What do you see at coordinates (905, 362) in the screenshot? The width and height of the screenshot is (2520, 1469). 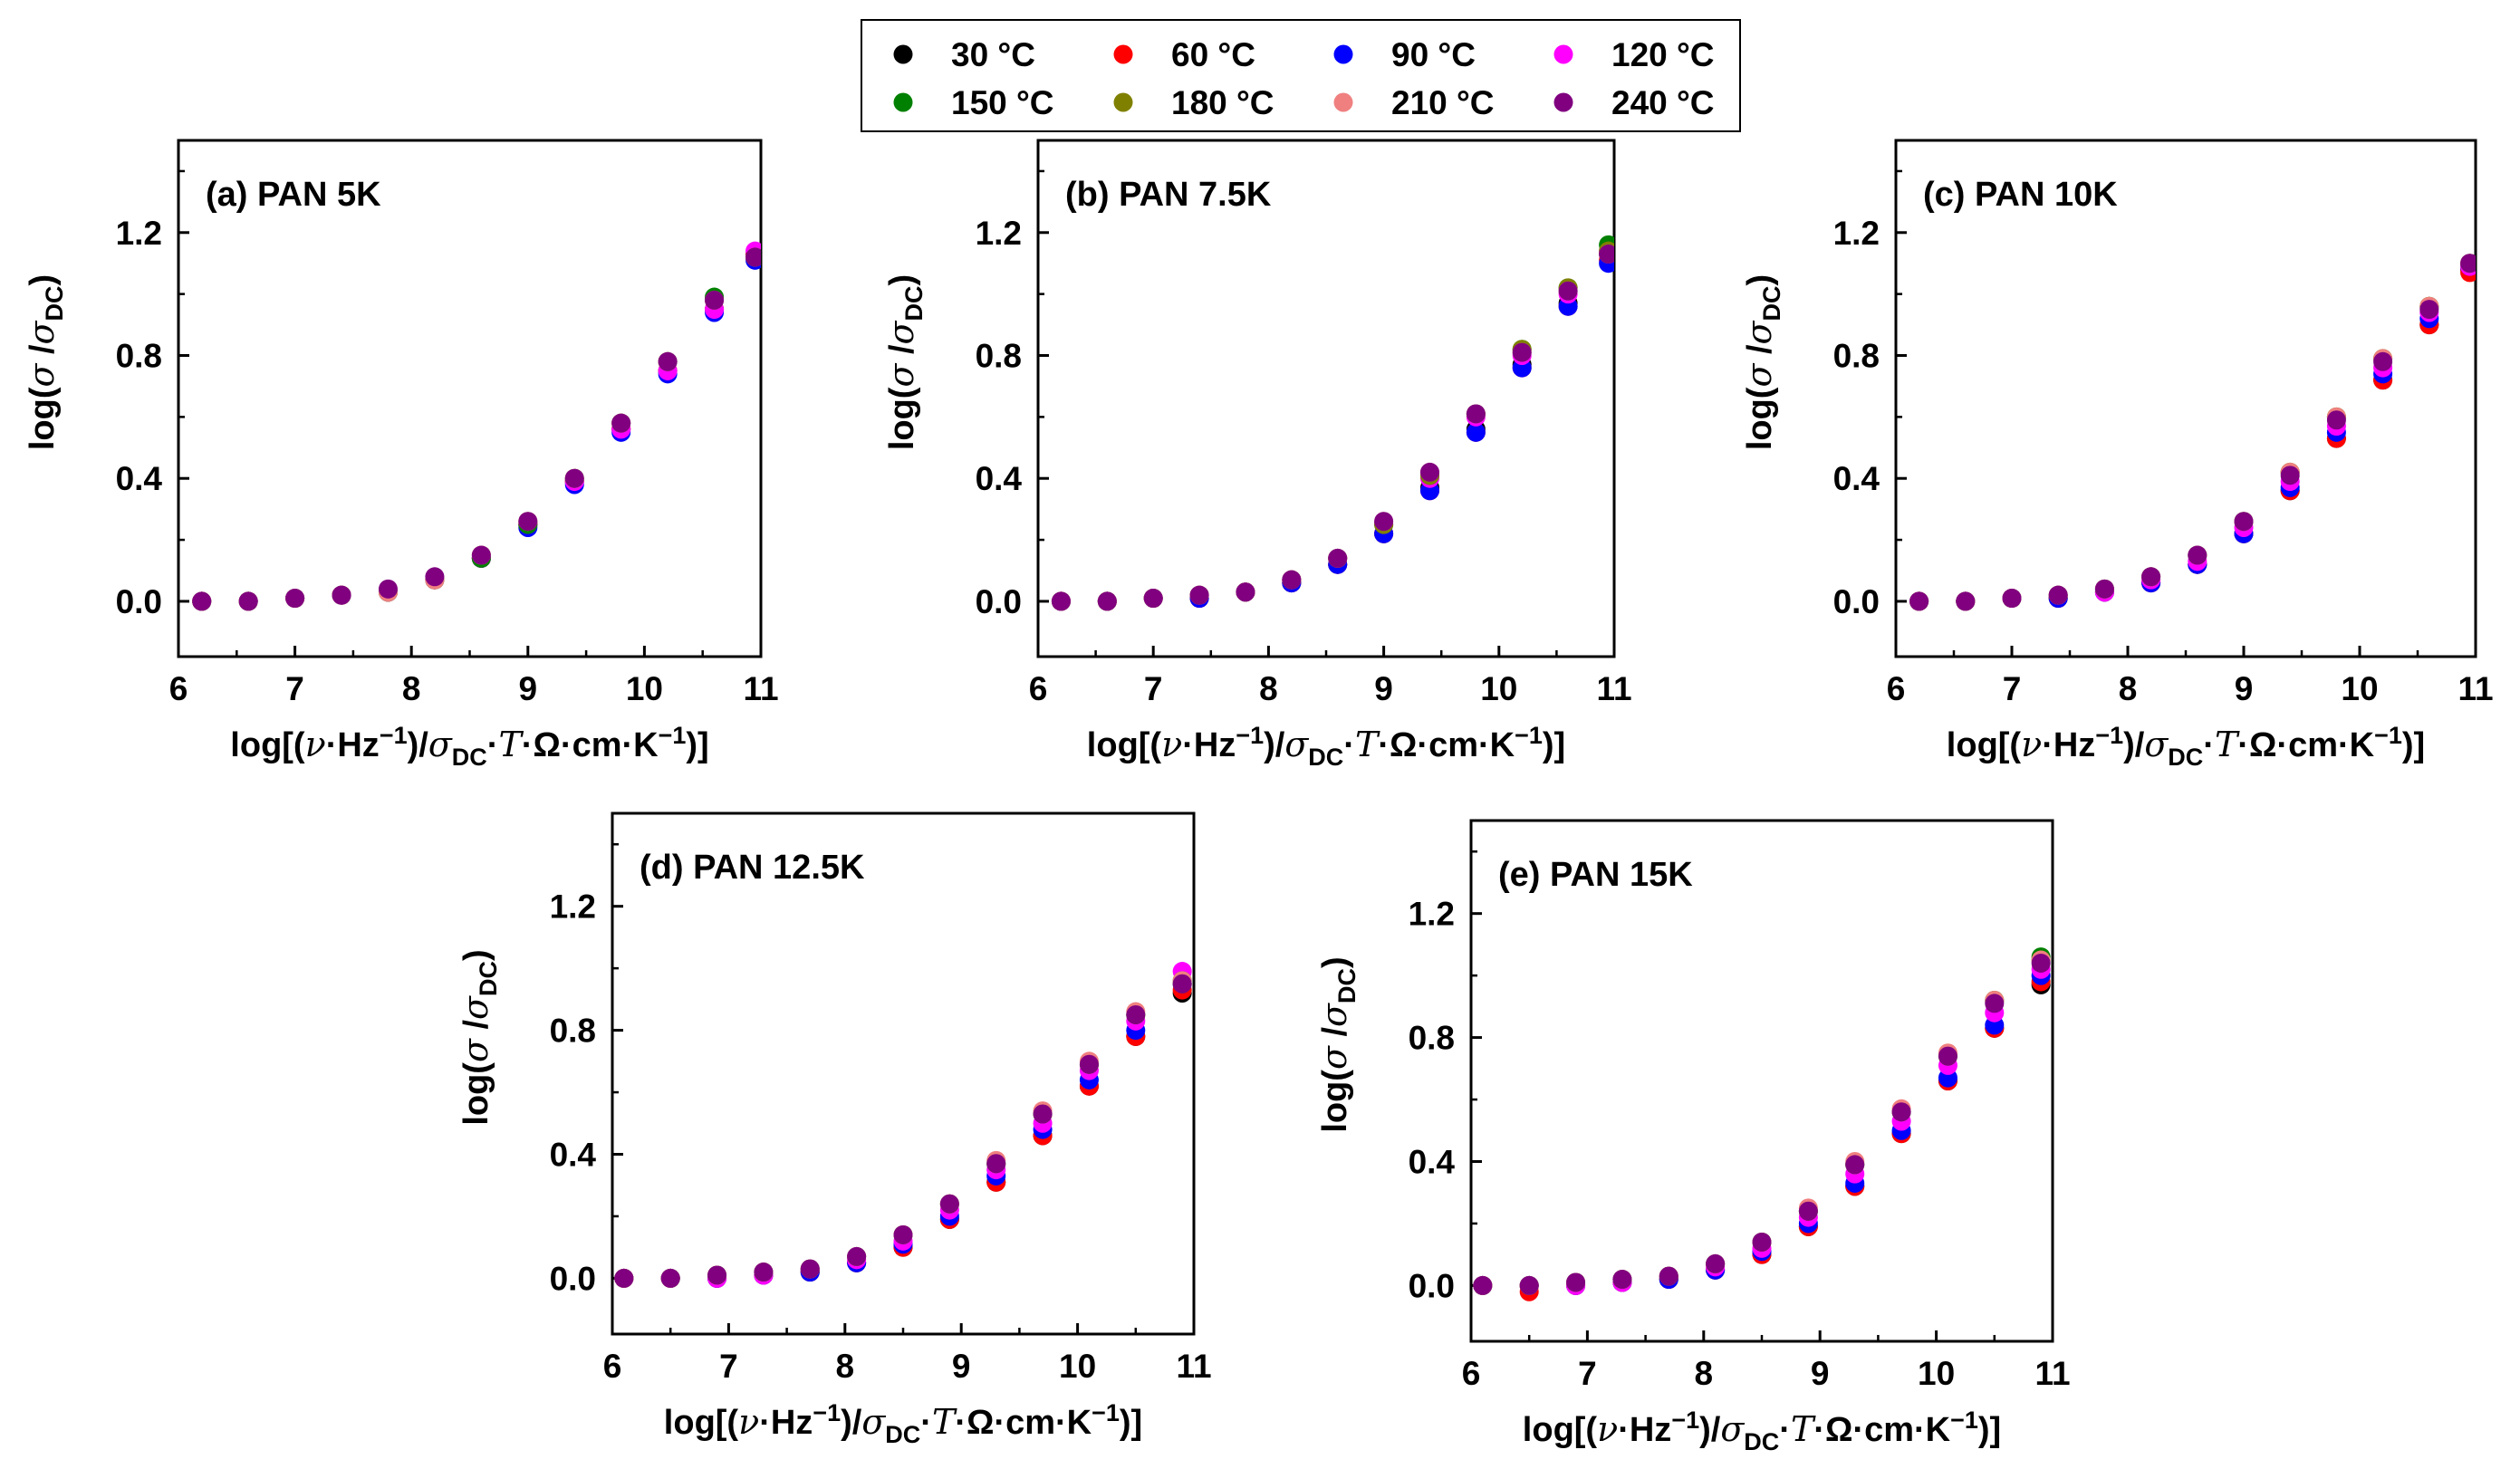 I see `y-axis-title: log(σ /σDC)` at bounding box center [905, 362].